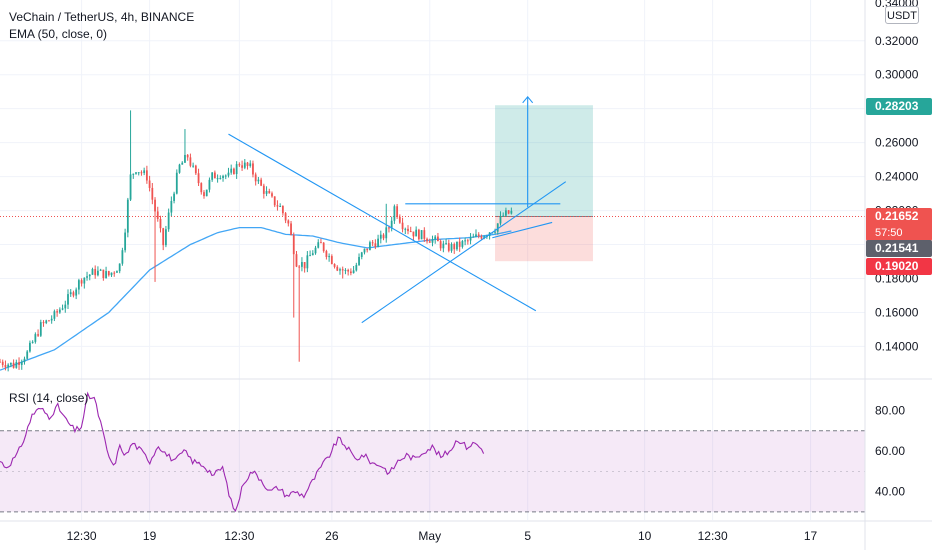  I want to click on currency-button: USDT, so click(902, 15).